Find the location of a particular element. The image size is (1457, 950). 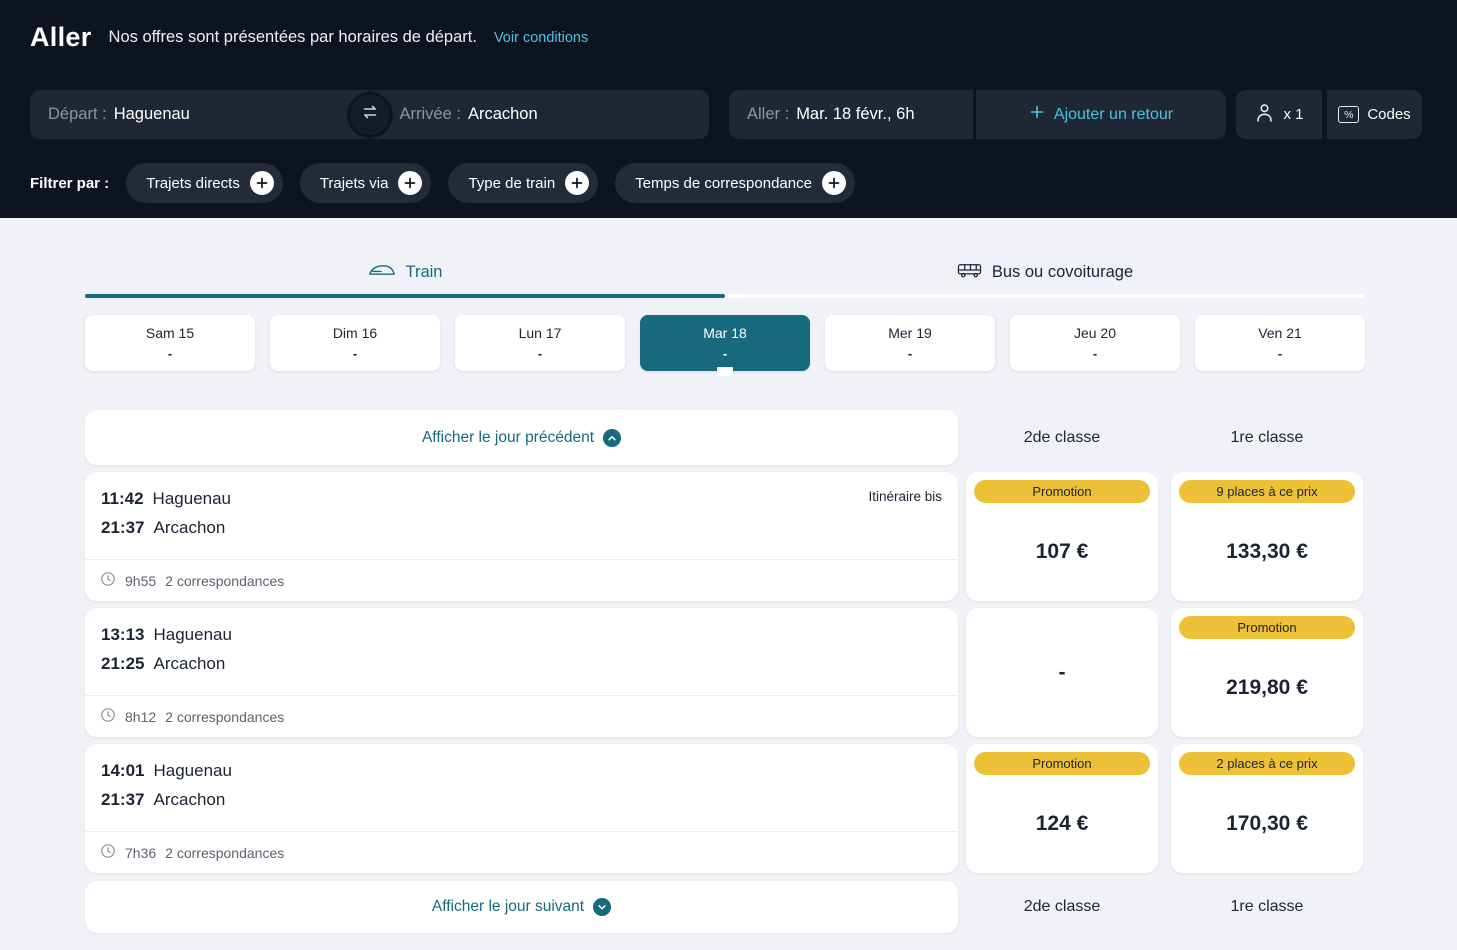

percent-icon: % is located at coordinates (1349, 114).